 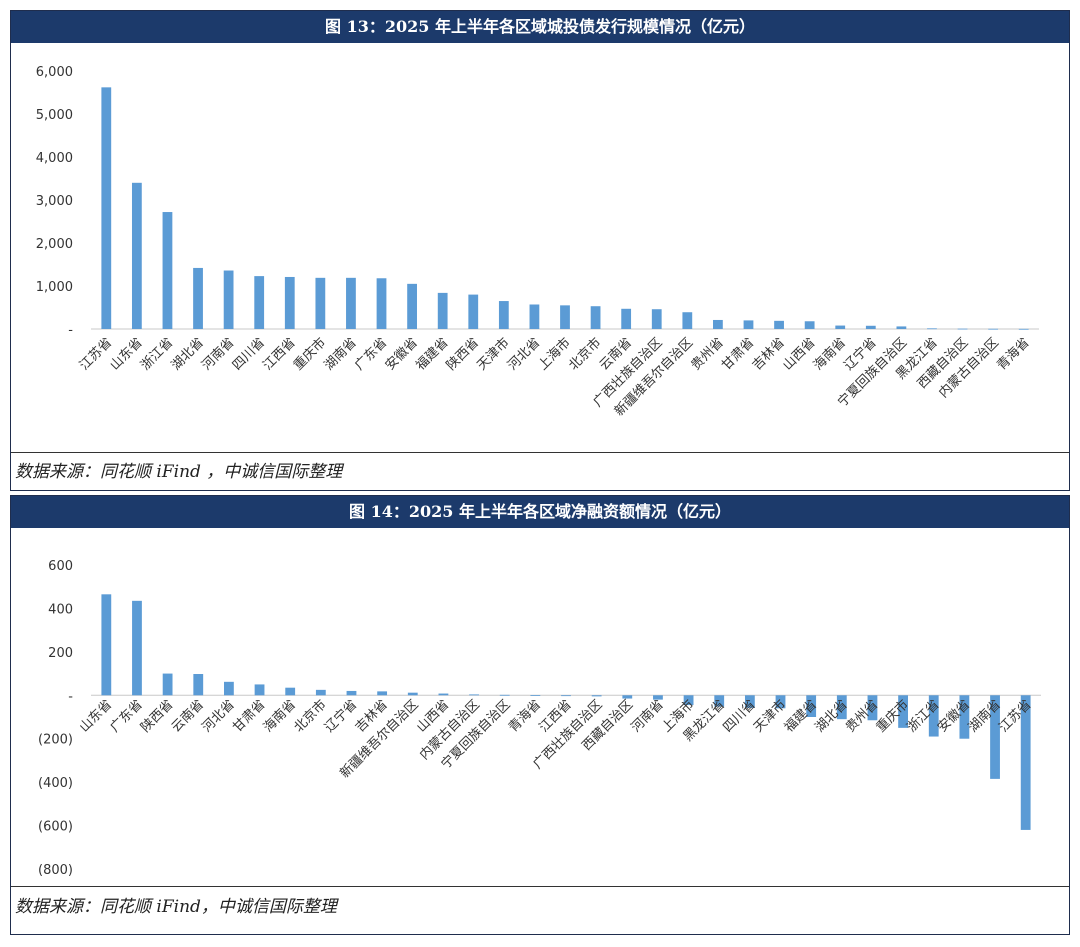 I want to click on y-tick-label: 1,000, so click(x=54, y=287).